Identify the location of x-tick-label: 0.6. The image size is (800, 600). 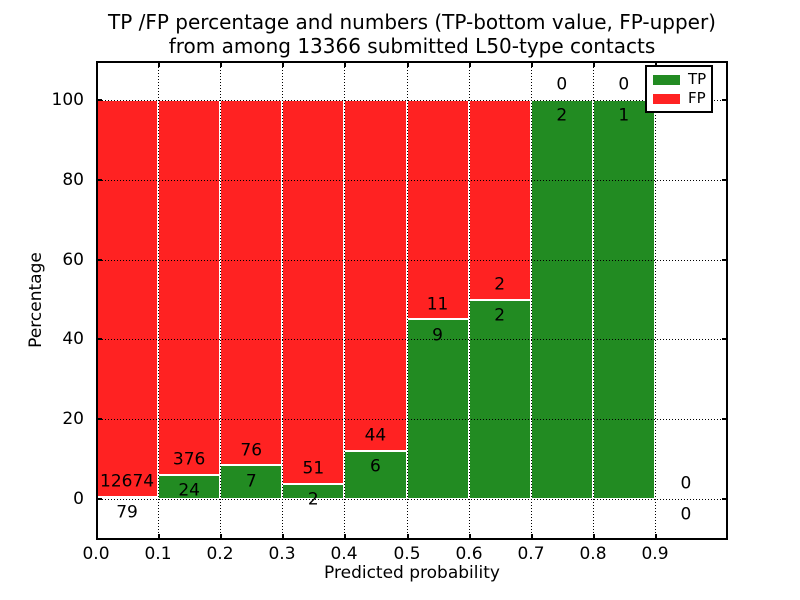
(469, 554).